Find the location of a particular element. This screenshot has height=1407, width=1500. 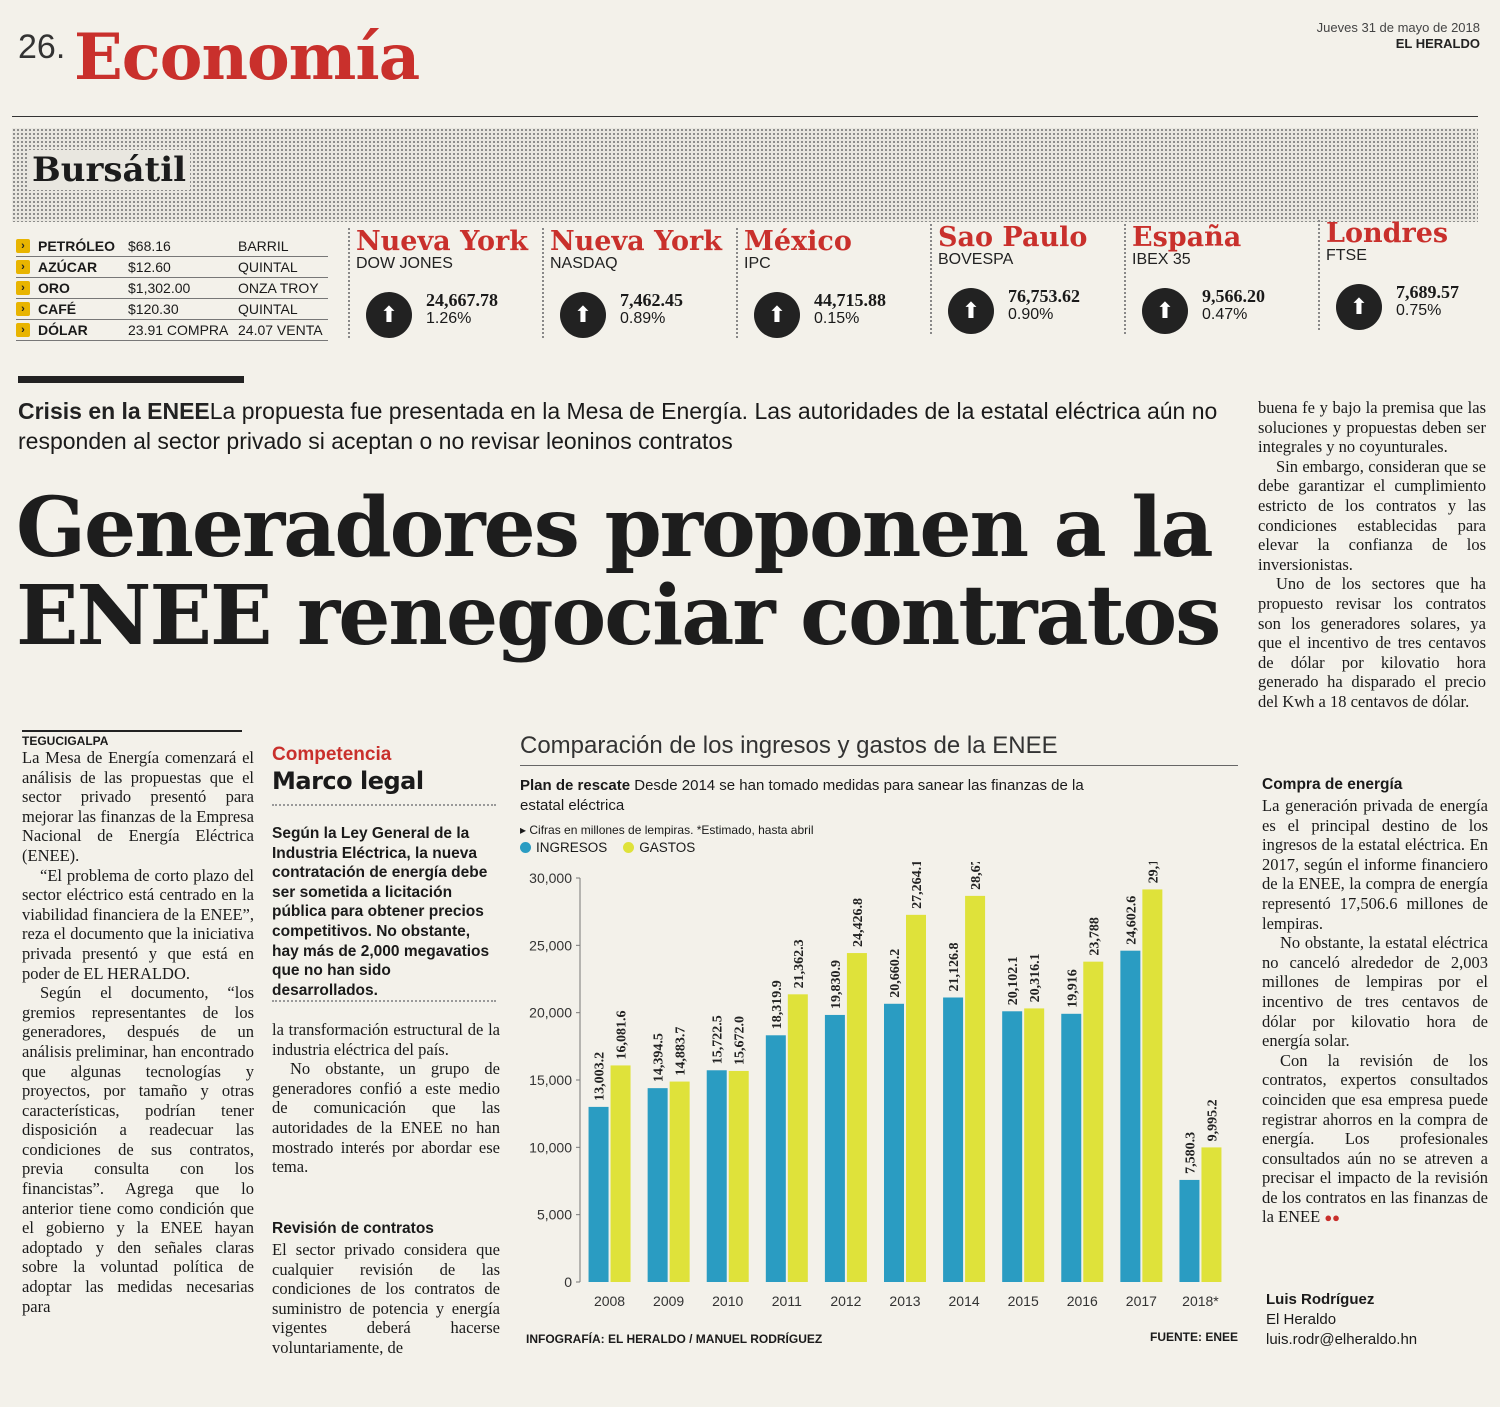

x-tick-label: 2017 is located at coordinates (1141, 1301).